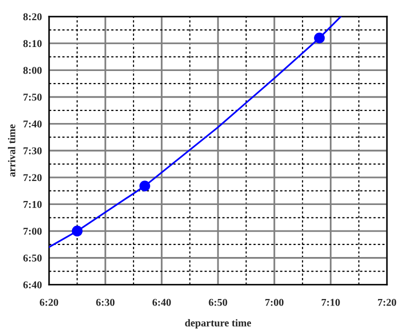  Describe the element at coordinates (33, 204) in the screenshot. I see `y-tick-label: 7:10` at that location.